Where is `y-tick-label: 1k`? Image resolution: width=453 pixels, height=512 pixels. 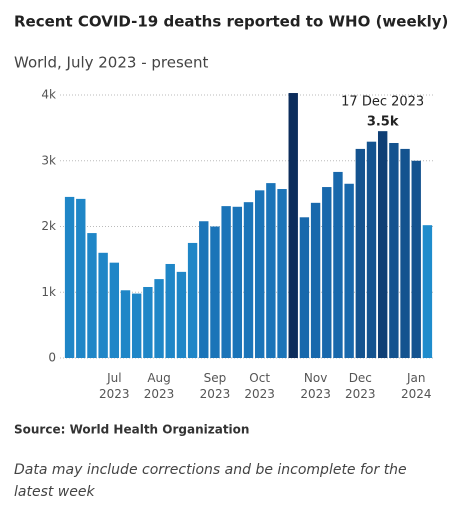 y-tick-label: 1k is located at coordinates (48, 292).